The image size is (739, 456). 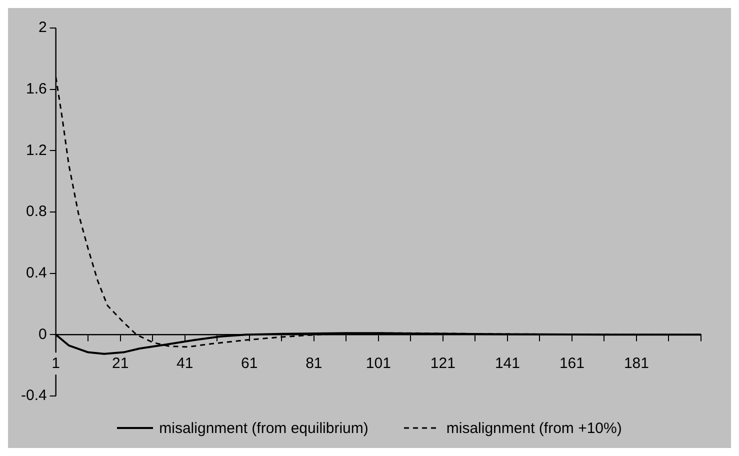 I want to click on x-tick-label: 181, so click(x=636, y=363).